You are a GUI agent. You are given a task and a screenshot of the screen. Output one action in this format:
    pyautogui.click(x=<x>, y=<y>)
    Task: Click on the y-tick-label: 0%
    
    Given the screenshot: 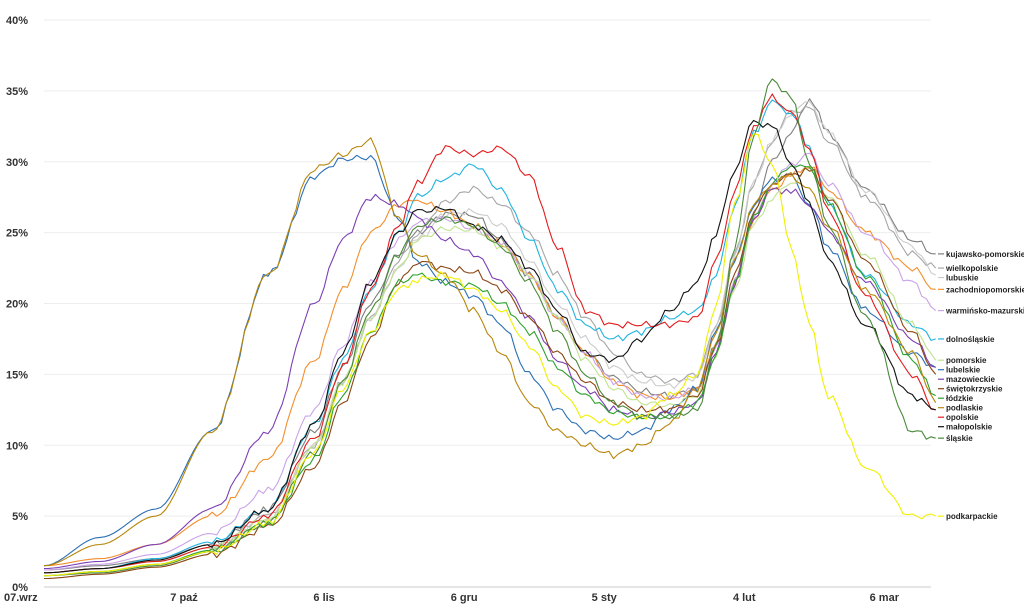 What is the action you would take?
    pyautogui.click(x=20, y=588)
    